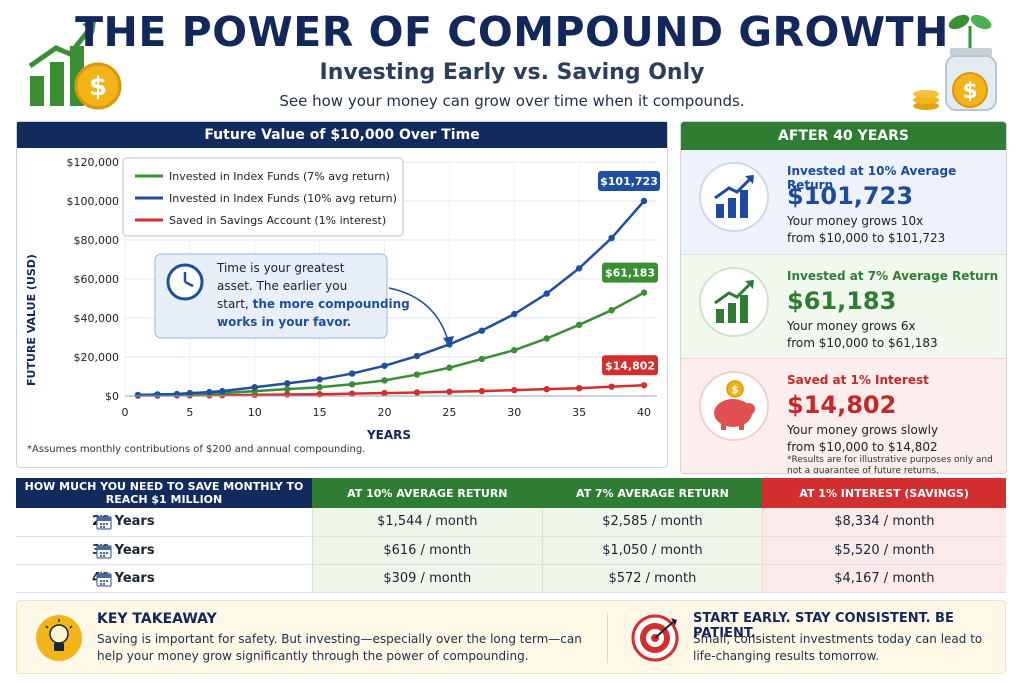  I want to click on table-cell: $1,544 / month, so click(427, 522).